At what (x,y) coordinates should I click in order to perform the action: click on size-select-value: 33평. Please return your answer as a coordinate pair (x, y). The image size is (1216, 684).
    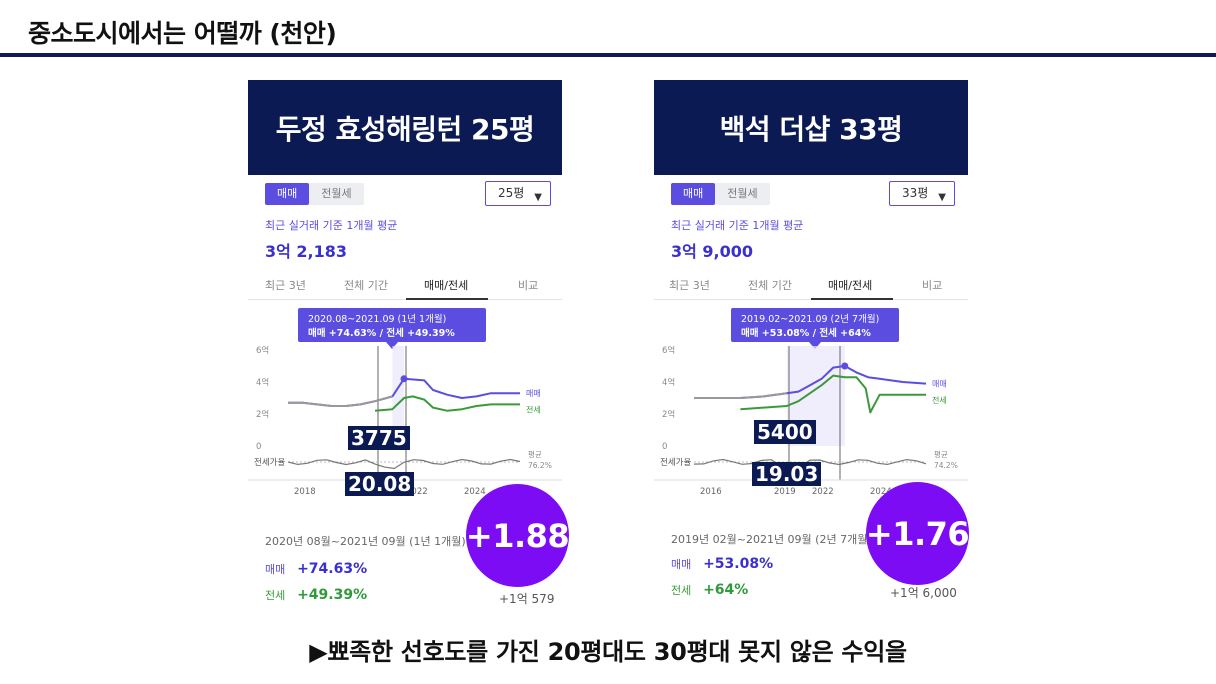
    Looking at the image, I should click on (915, 193).